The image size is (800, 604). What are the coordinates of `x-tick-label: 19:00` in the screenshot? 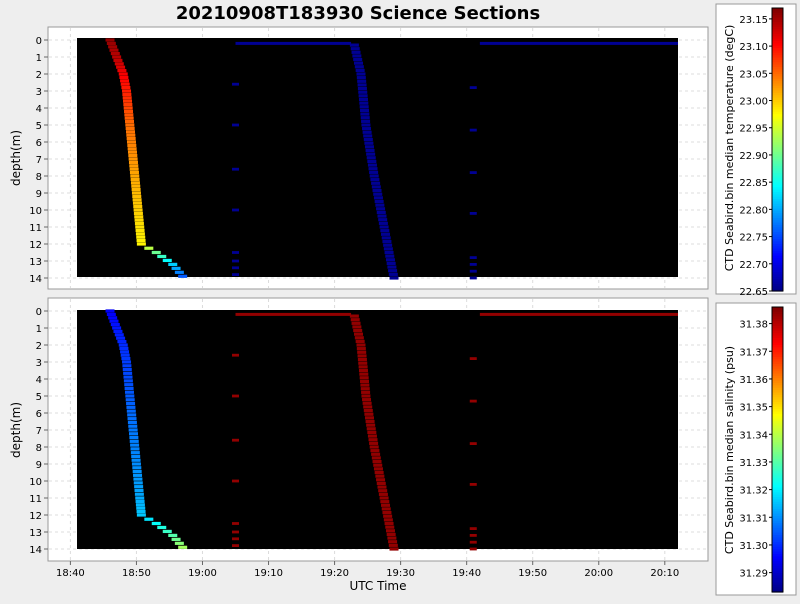 It's located at (202, 573).